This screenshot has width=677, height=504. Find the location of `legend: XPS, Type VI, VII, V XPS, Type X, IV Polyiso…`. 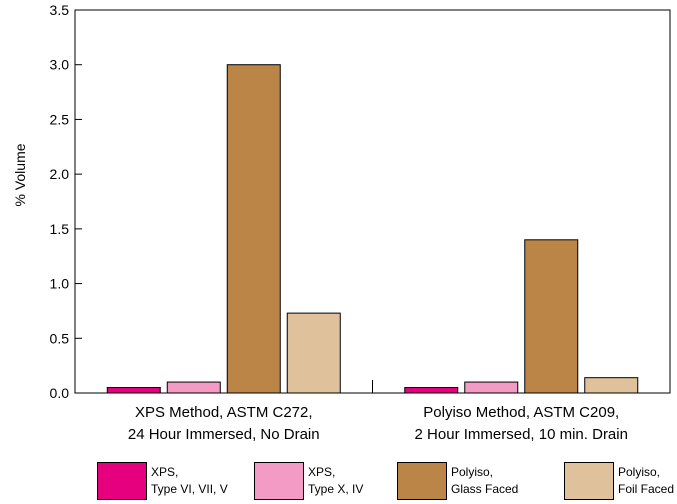

legend: XPS, Type VI, VII, V XPS, Type X, IV Polyiso… is located at coordinates (338, 482).